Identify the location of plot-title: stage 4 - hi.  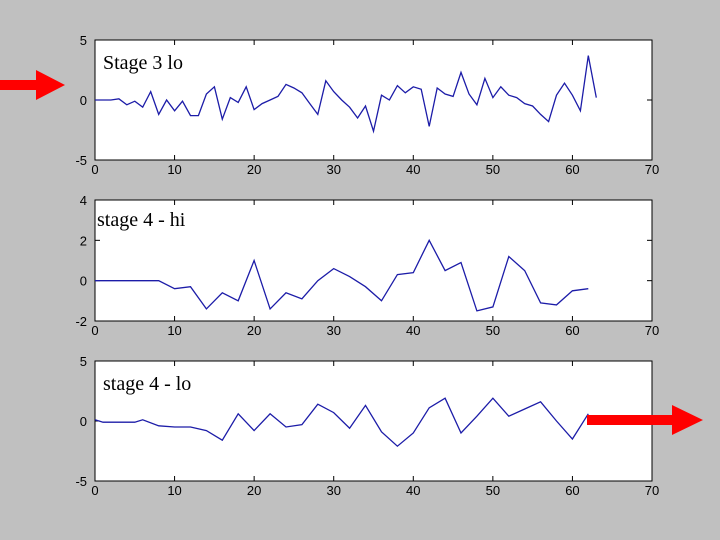
(141, 220).